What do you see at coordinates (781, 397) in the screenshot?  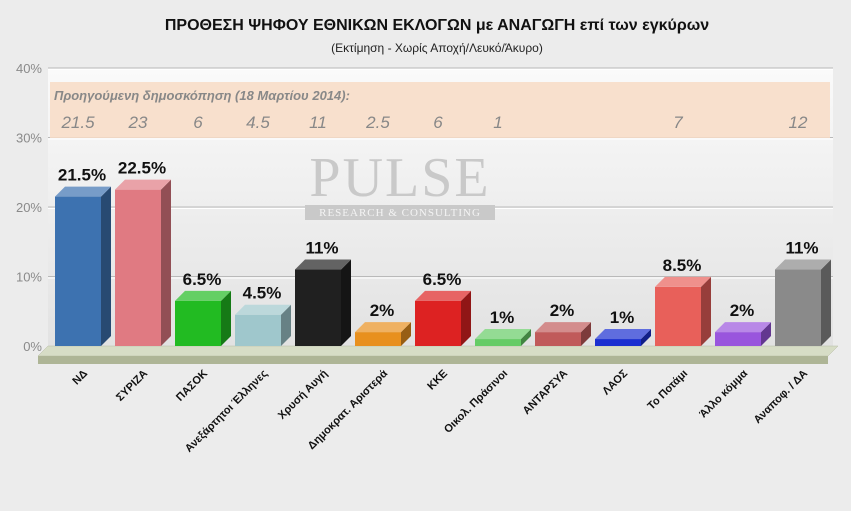 I see `category-label: Αναποφ. / ΔΑ` at bounding box center [781, 397].